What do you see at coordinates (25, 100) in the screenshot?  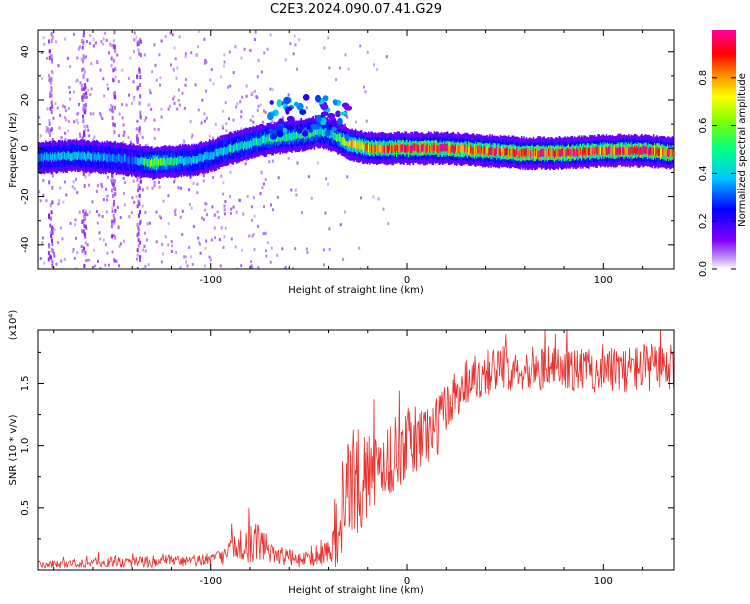 I see `y-tick-label: 20` at bounding box center [25, 100].